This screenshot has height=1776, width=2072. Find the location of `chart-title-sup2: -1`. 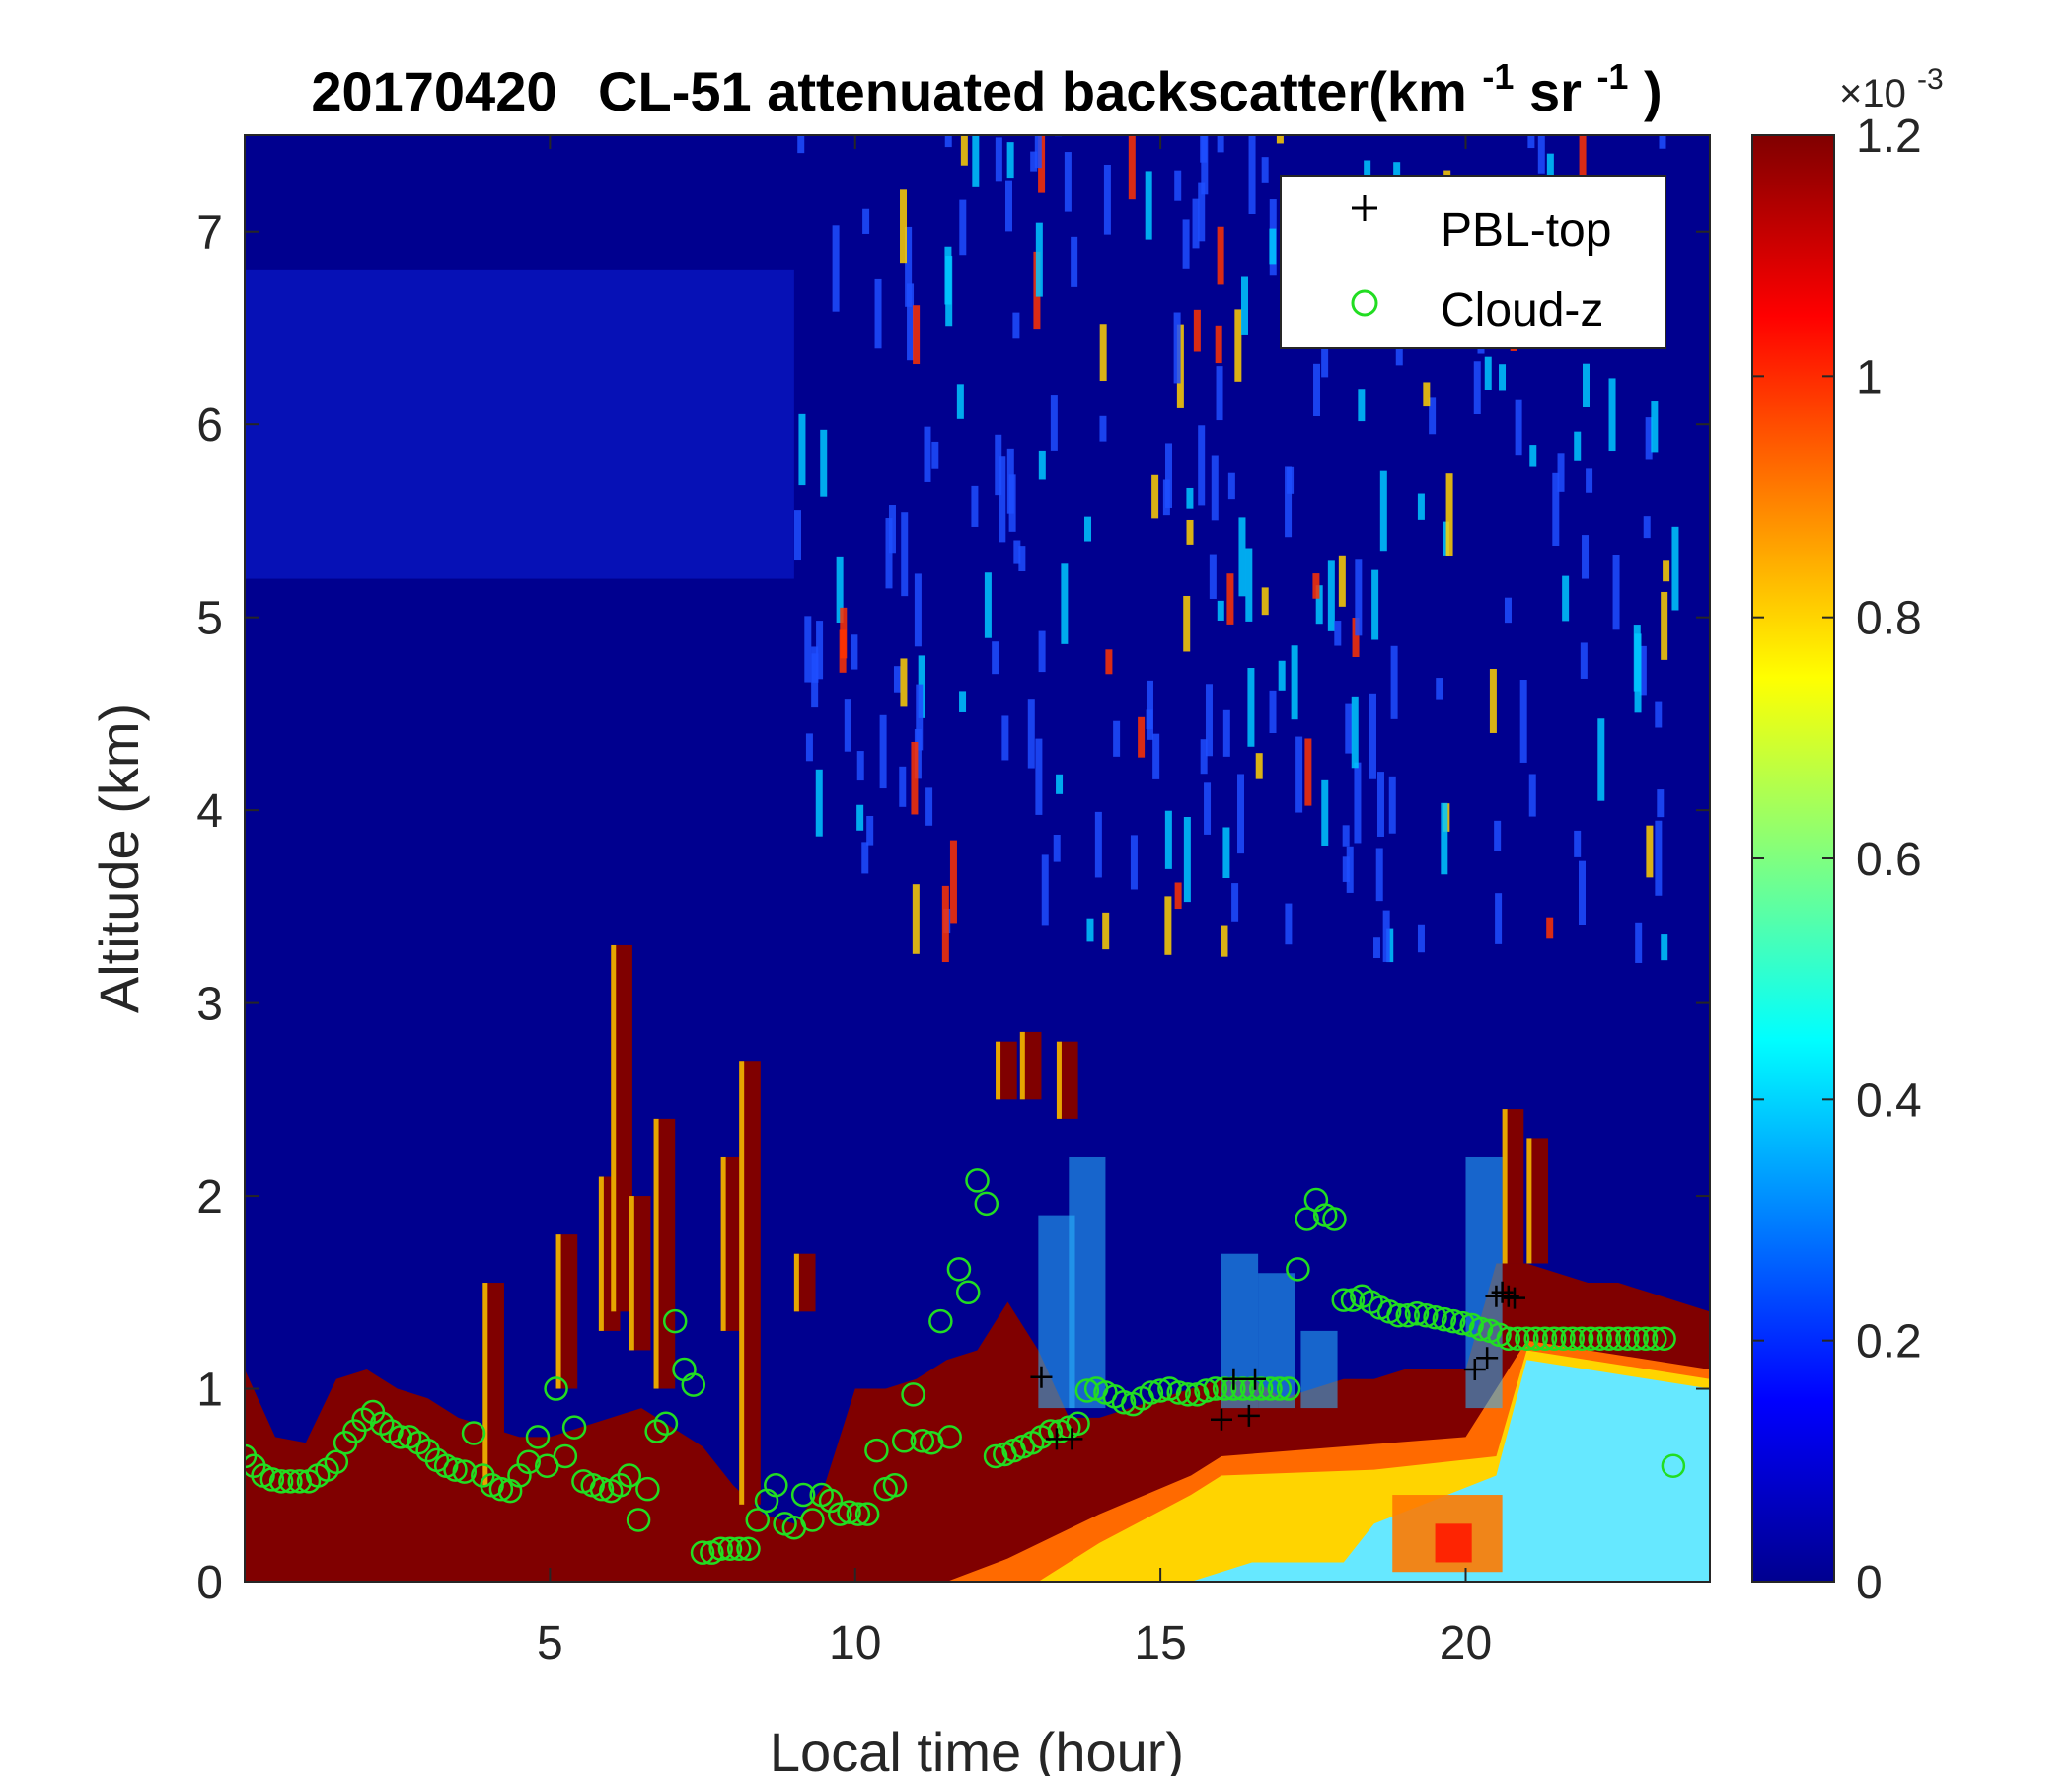

chart-title-sup2: -1 is located at coordinates (1612, 77).